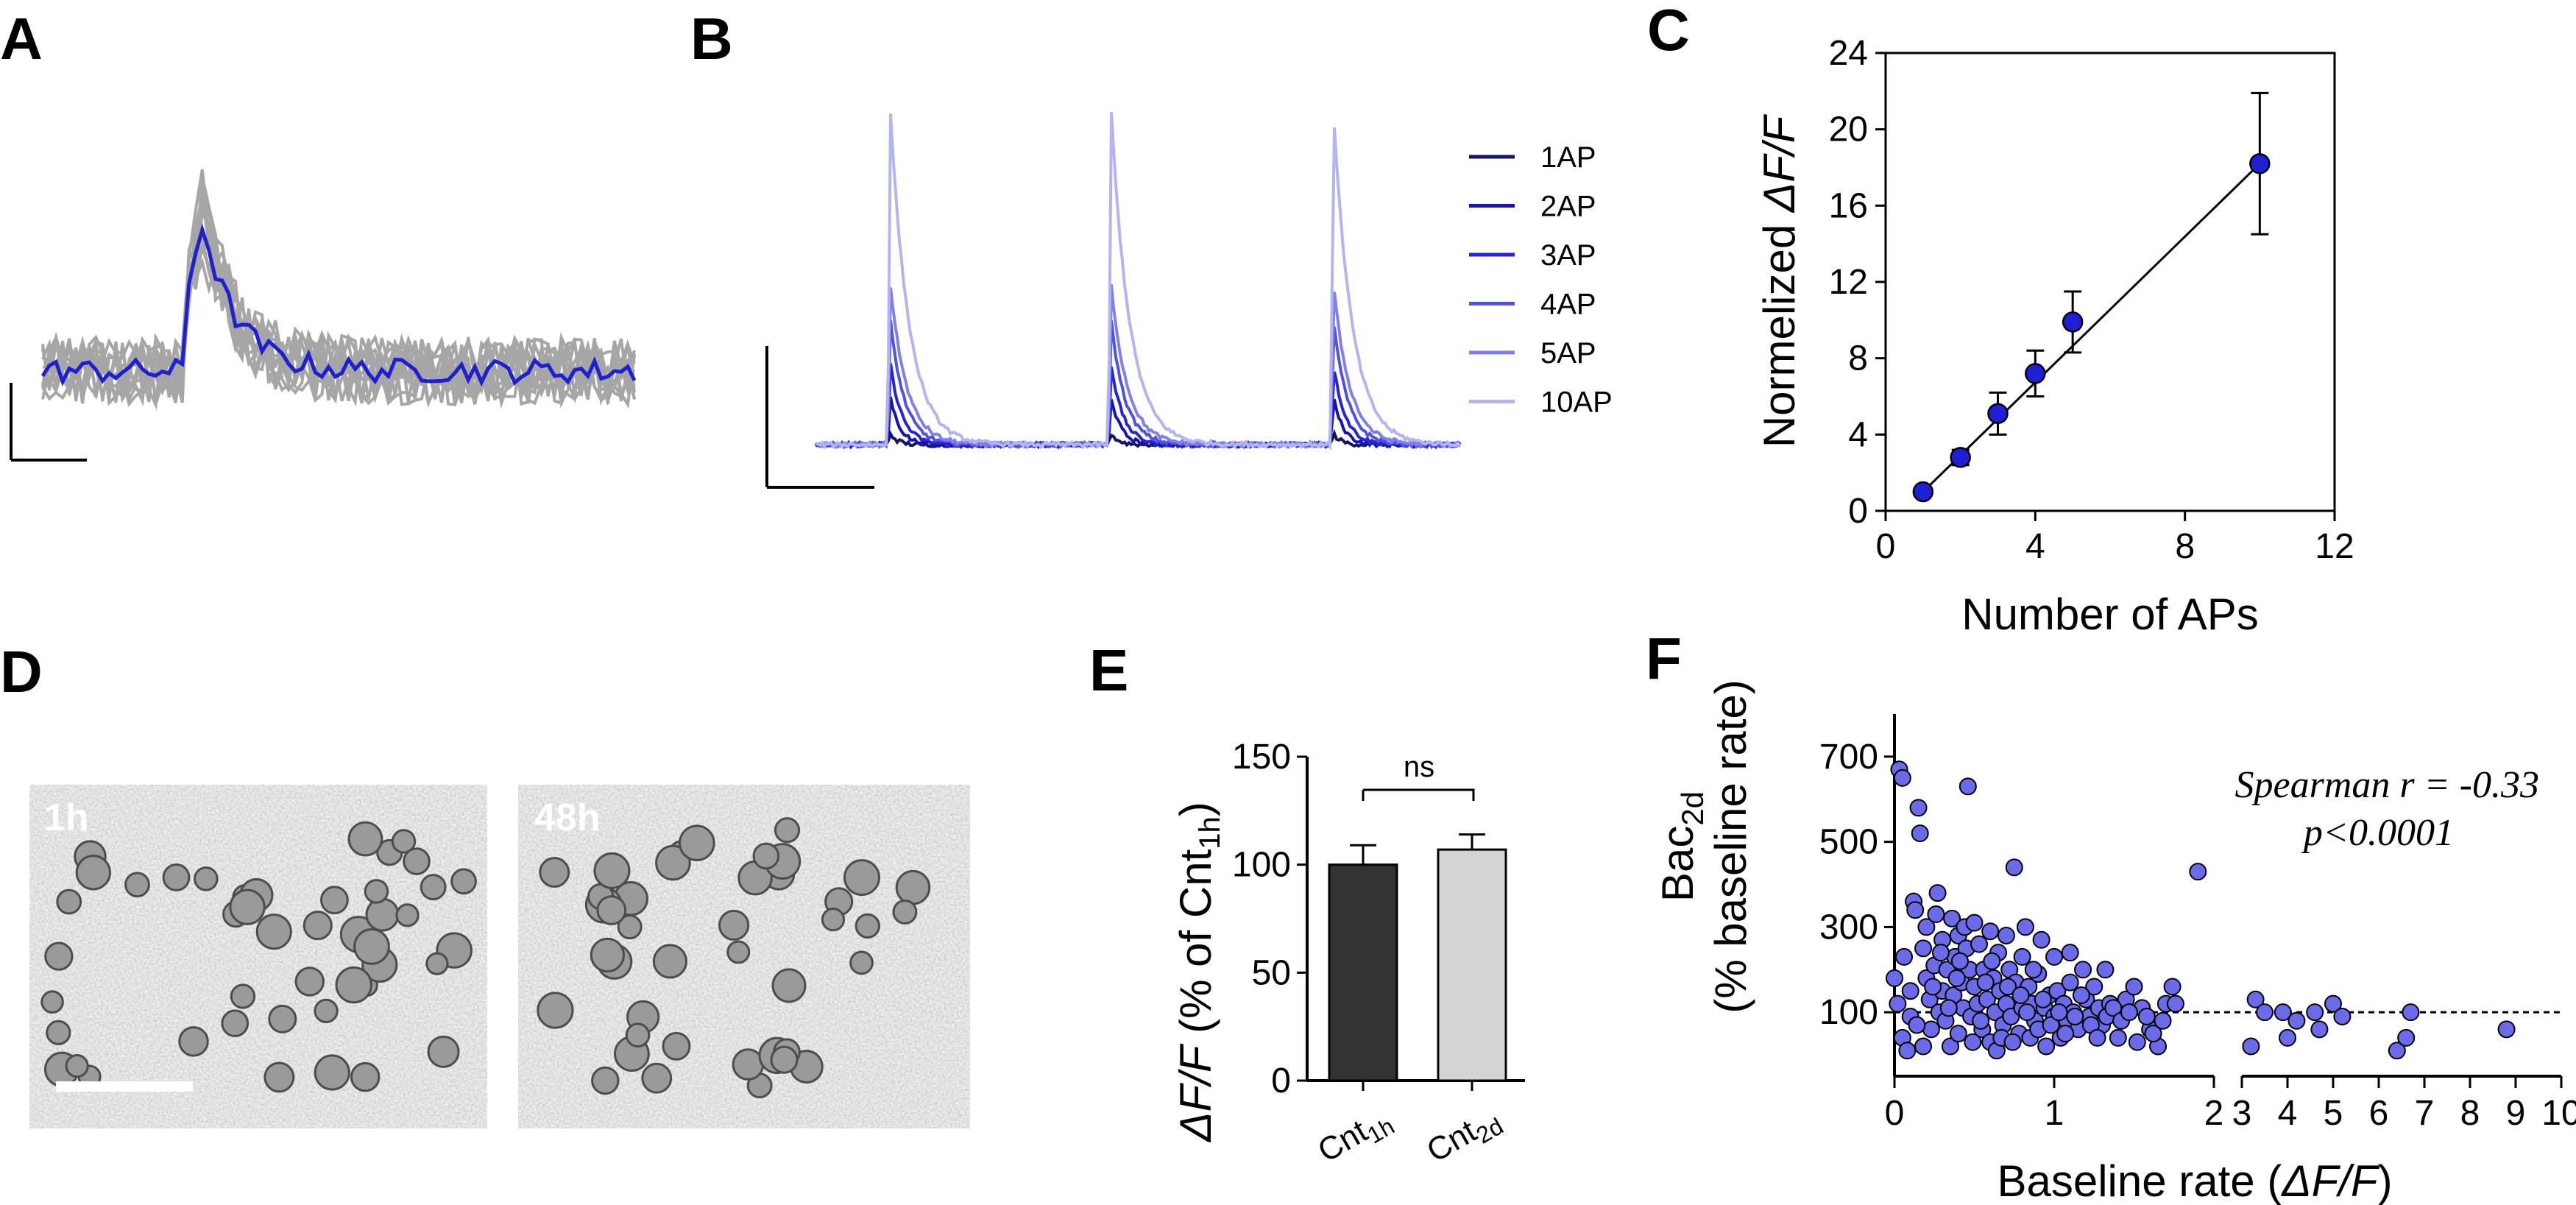 The width and height of the screenshot is (2576, 1205). What do you see at coordinates (2379, 1113) in the screenshot?
I see `panel-f-x-tick-label: 6` at bounding box center [2379, 1113].